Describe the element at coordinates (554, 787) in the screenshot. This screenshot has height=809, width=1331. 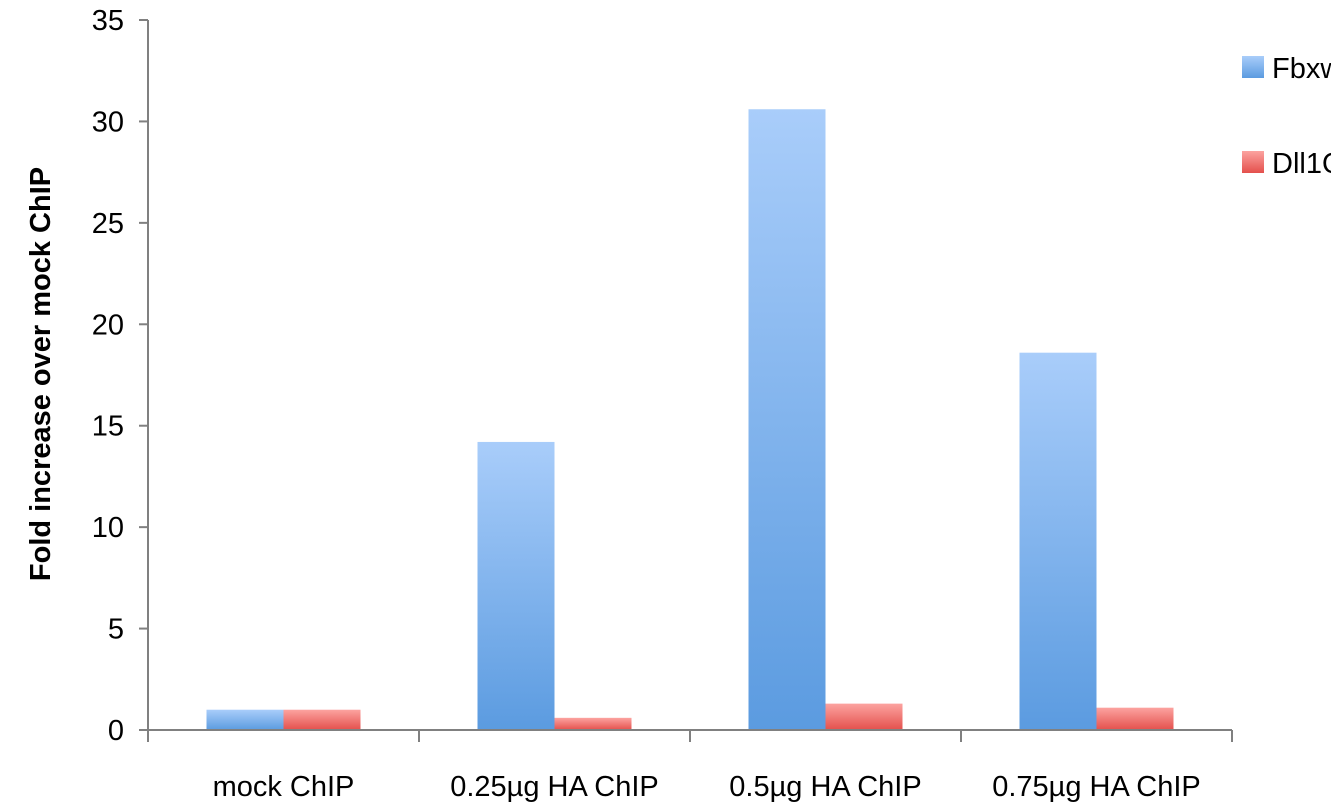
I see `x-tick-label: 0.25µg HA ChIP` at that location.